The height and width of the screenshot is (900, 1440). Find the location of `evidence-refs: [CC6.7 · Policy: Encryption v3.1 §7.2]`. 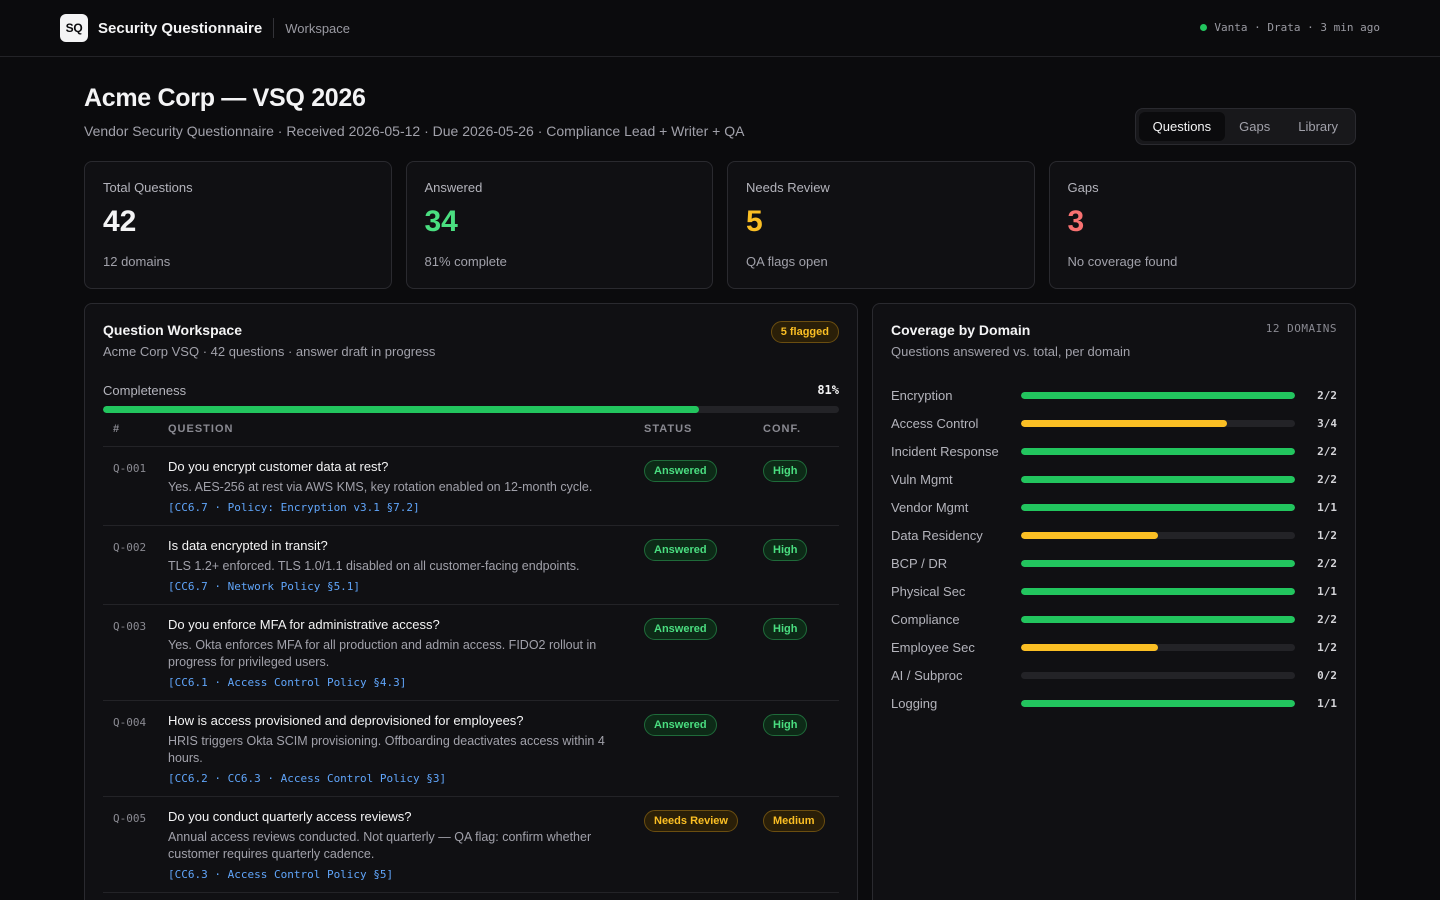

evidence-refs: [CC6.7 · Policy: Encryption v3.1 §7.2] is located at coordinates (294, 507).